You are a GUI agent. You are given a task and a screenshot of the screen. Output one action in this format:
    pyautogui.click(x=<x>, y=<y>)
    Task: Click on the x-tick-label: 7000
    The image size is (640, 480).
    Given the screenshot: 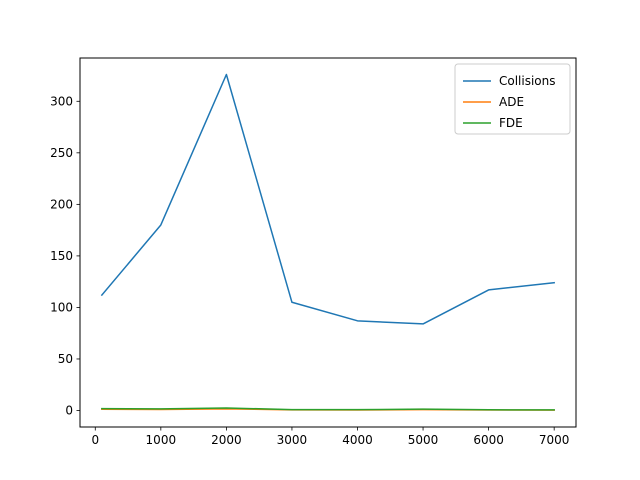 What is the action you would take?
    pyautogui.click(x=554, y=440)
    